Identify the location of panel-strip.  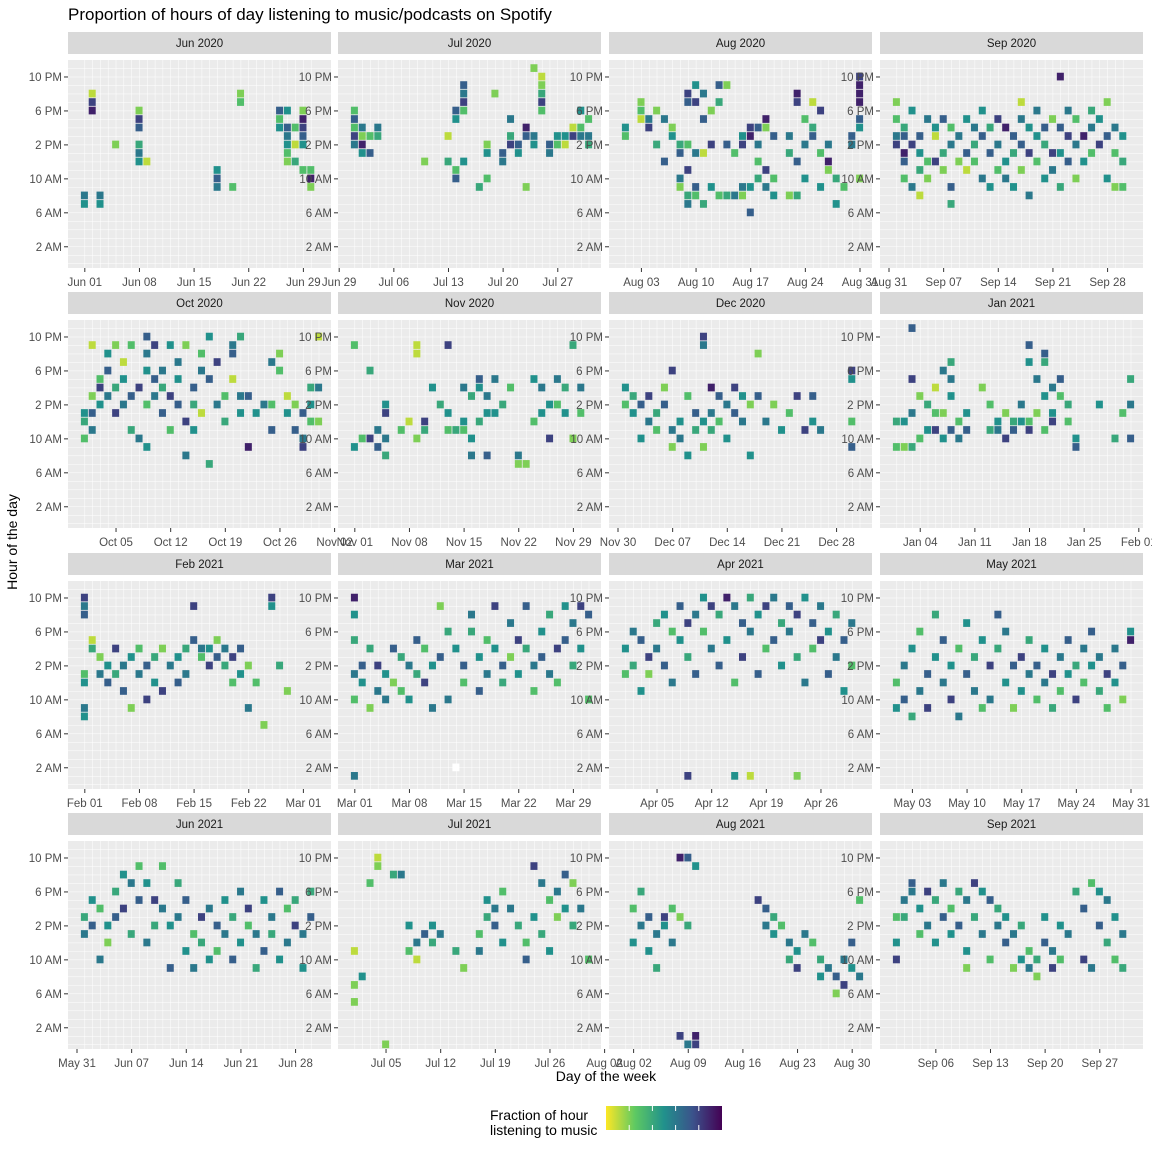
(469, 303).